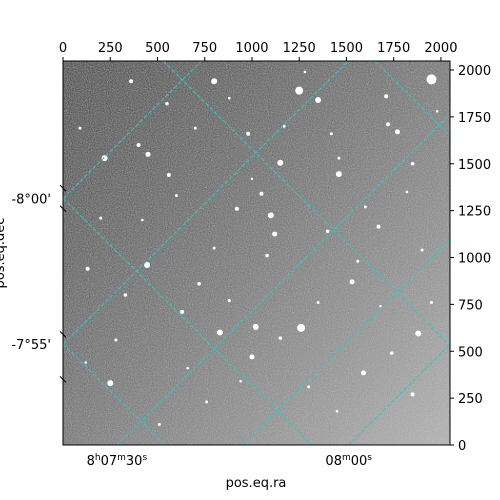 The width and height of the screenshot is (500, 500). What do you see at coordinates (474, 71) in the screenshot?
I see `right-tick-label-8: 2000` at bounding box center [474, 71].